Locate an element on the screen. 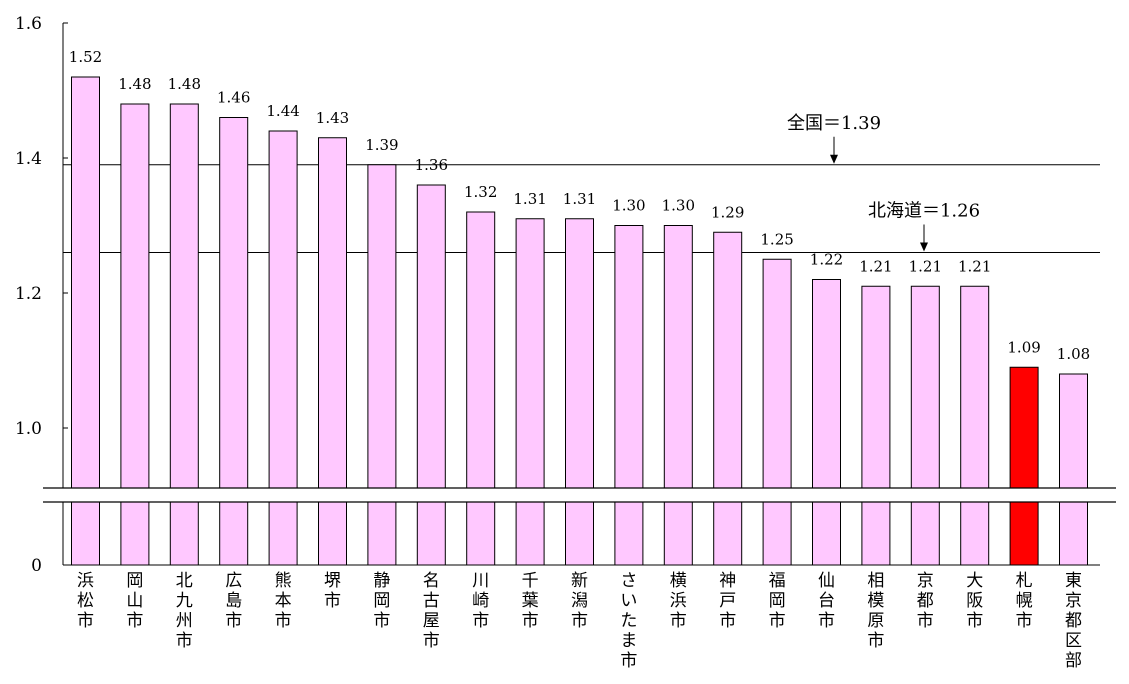 This screenshot has height=684, width=1129. y-tick-label: 1.0 is located at coordinates (28, 429).